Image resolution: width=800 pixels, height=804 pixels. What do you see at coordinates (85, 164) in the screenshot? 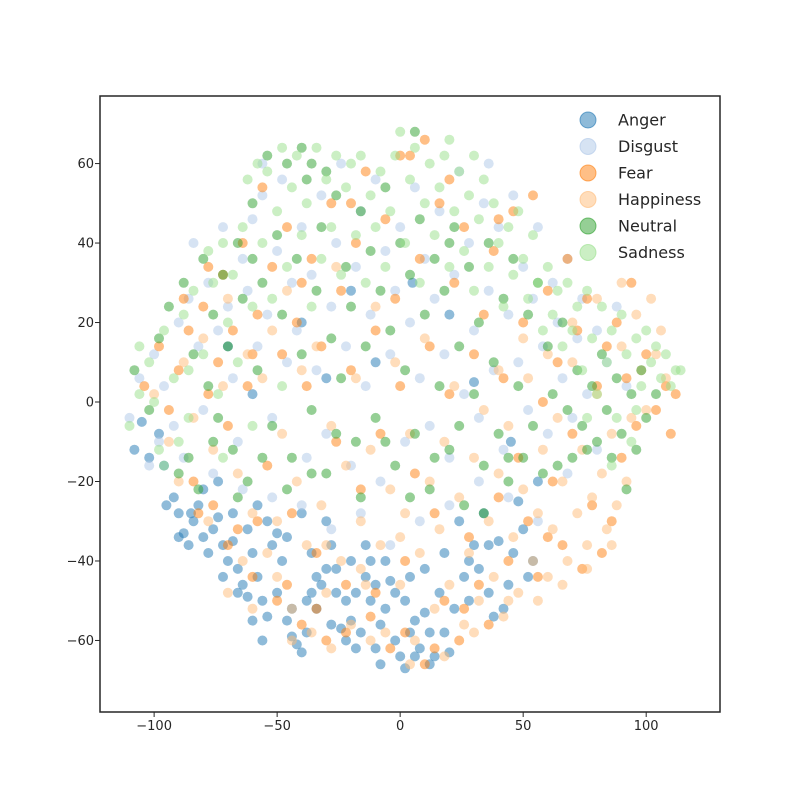
I see `y-tick-label: 60` at bounding box center [85, 164].